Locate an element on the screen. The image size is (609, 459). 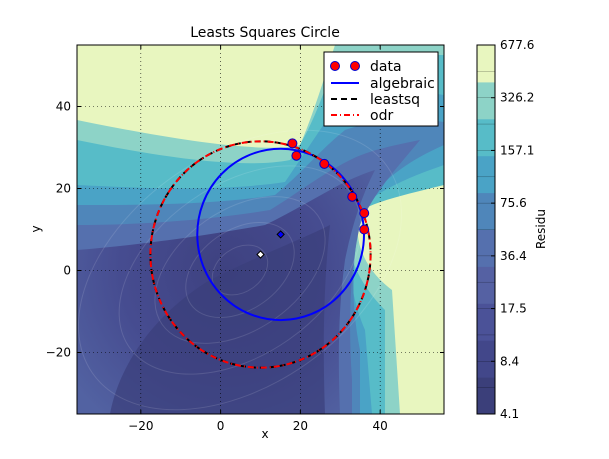
colorbar-bands is located at coordinates (486, 230).